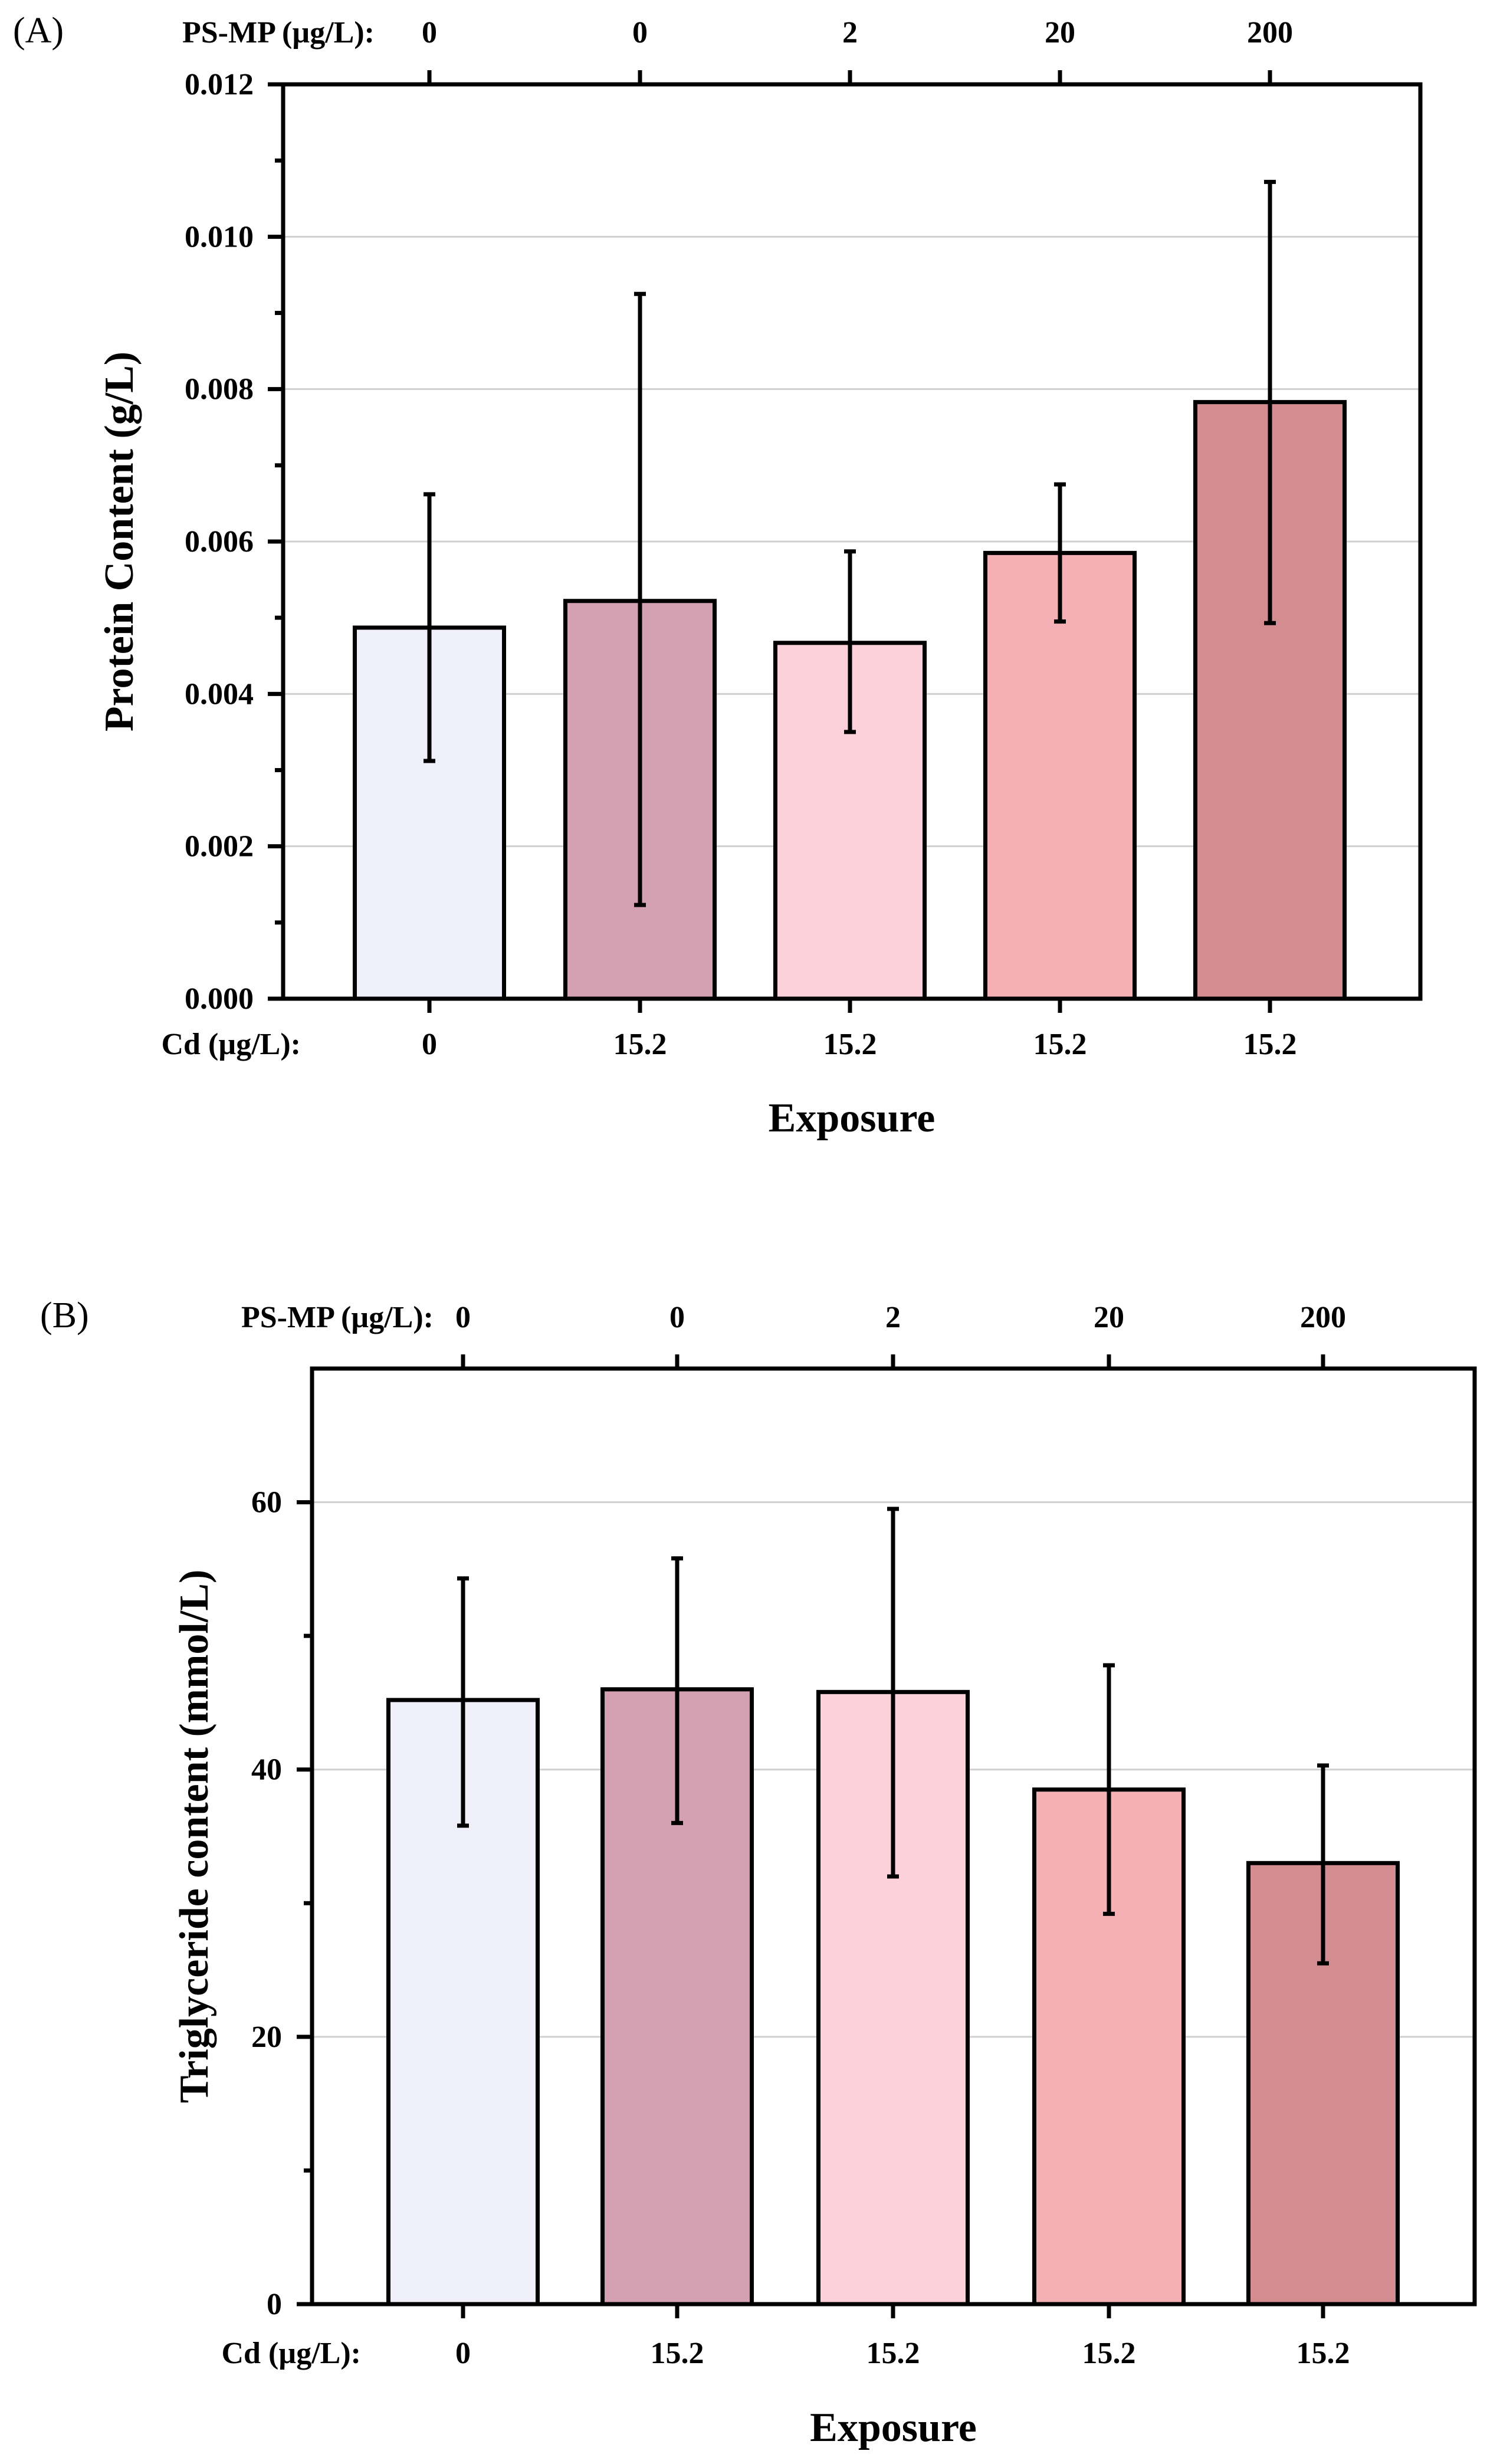 The height and width of the screenshot is (2464, 1500). I want to click on y-tick-label: 0.004, so click(220, 694).